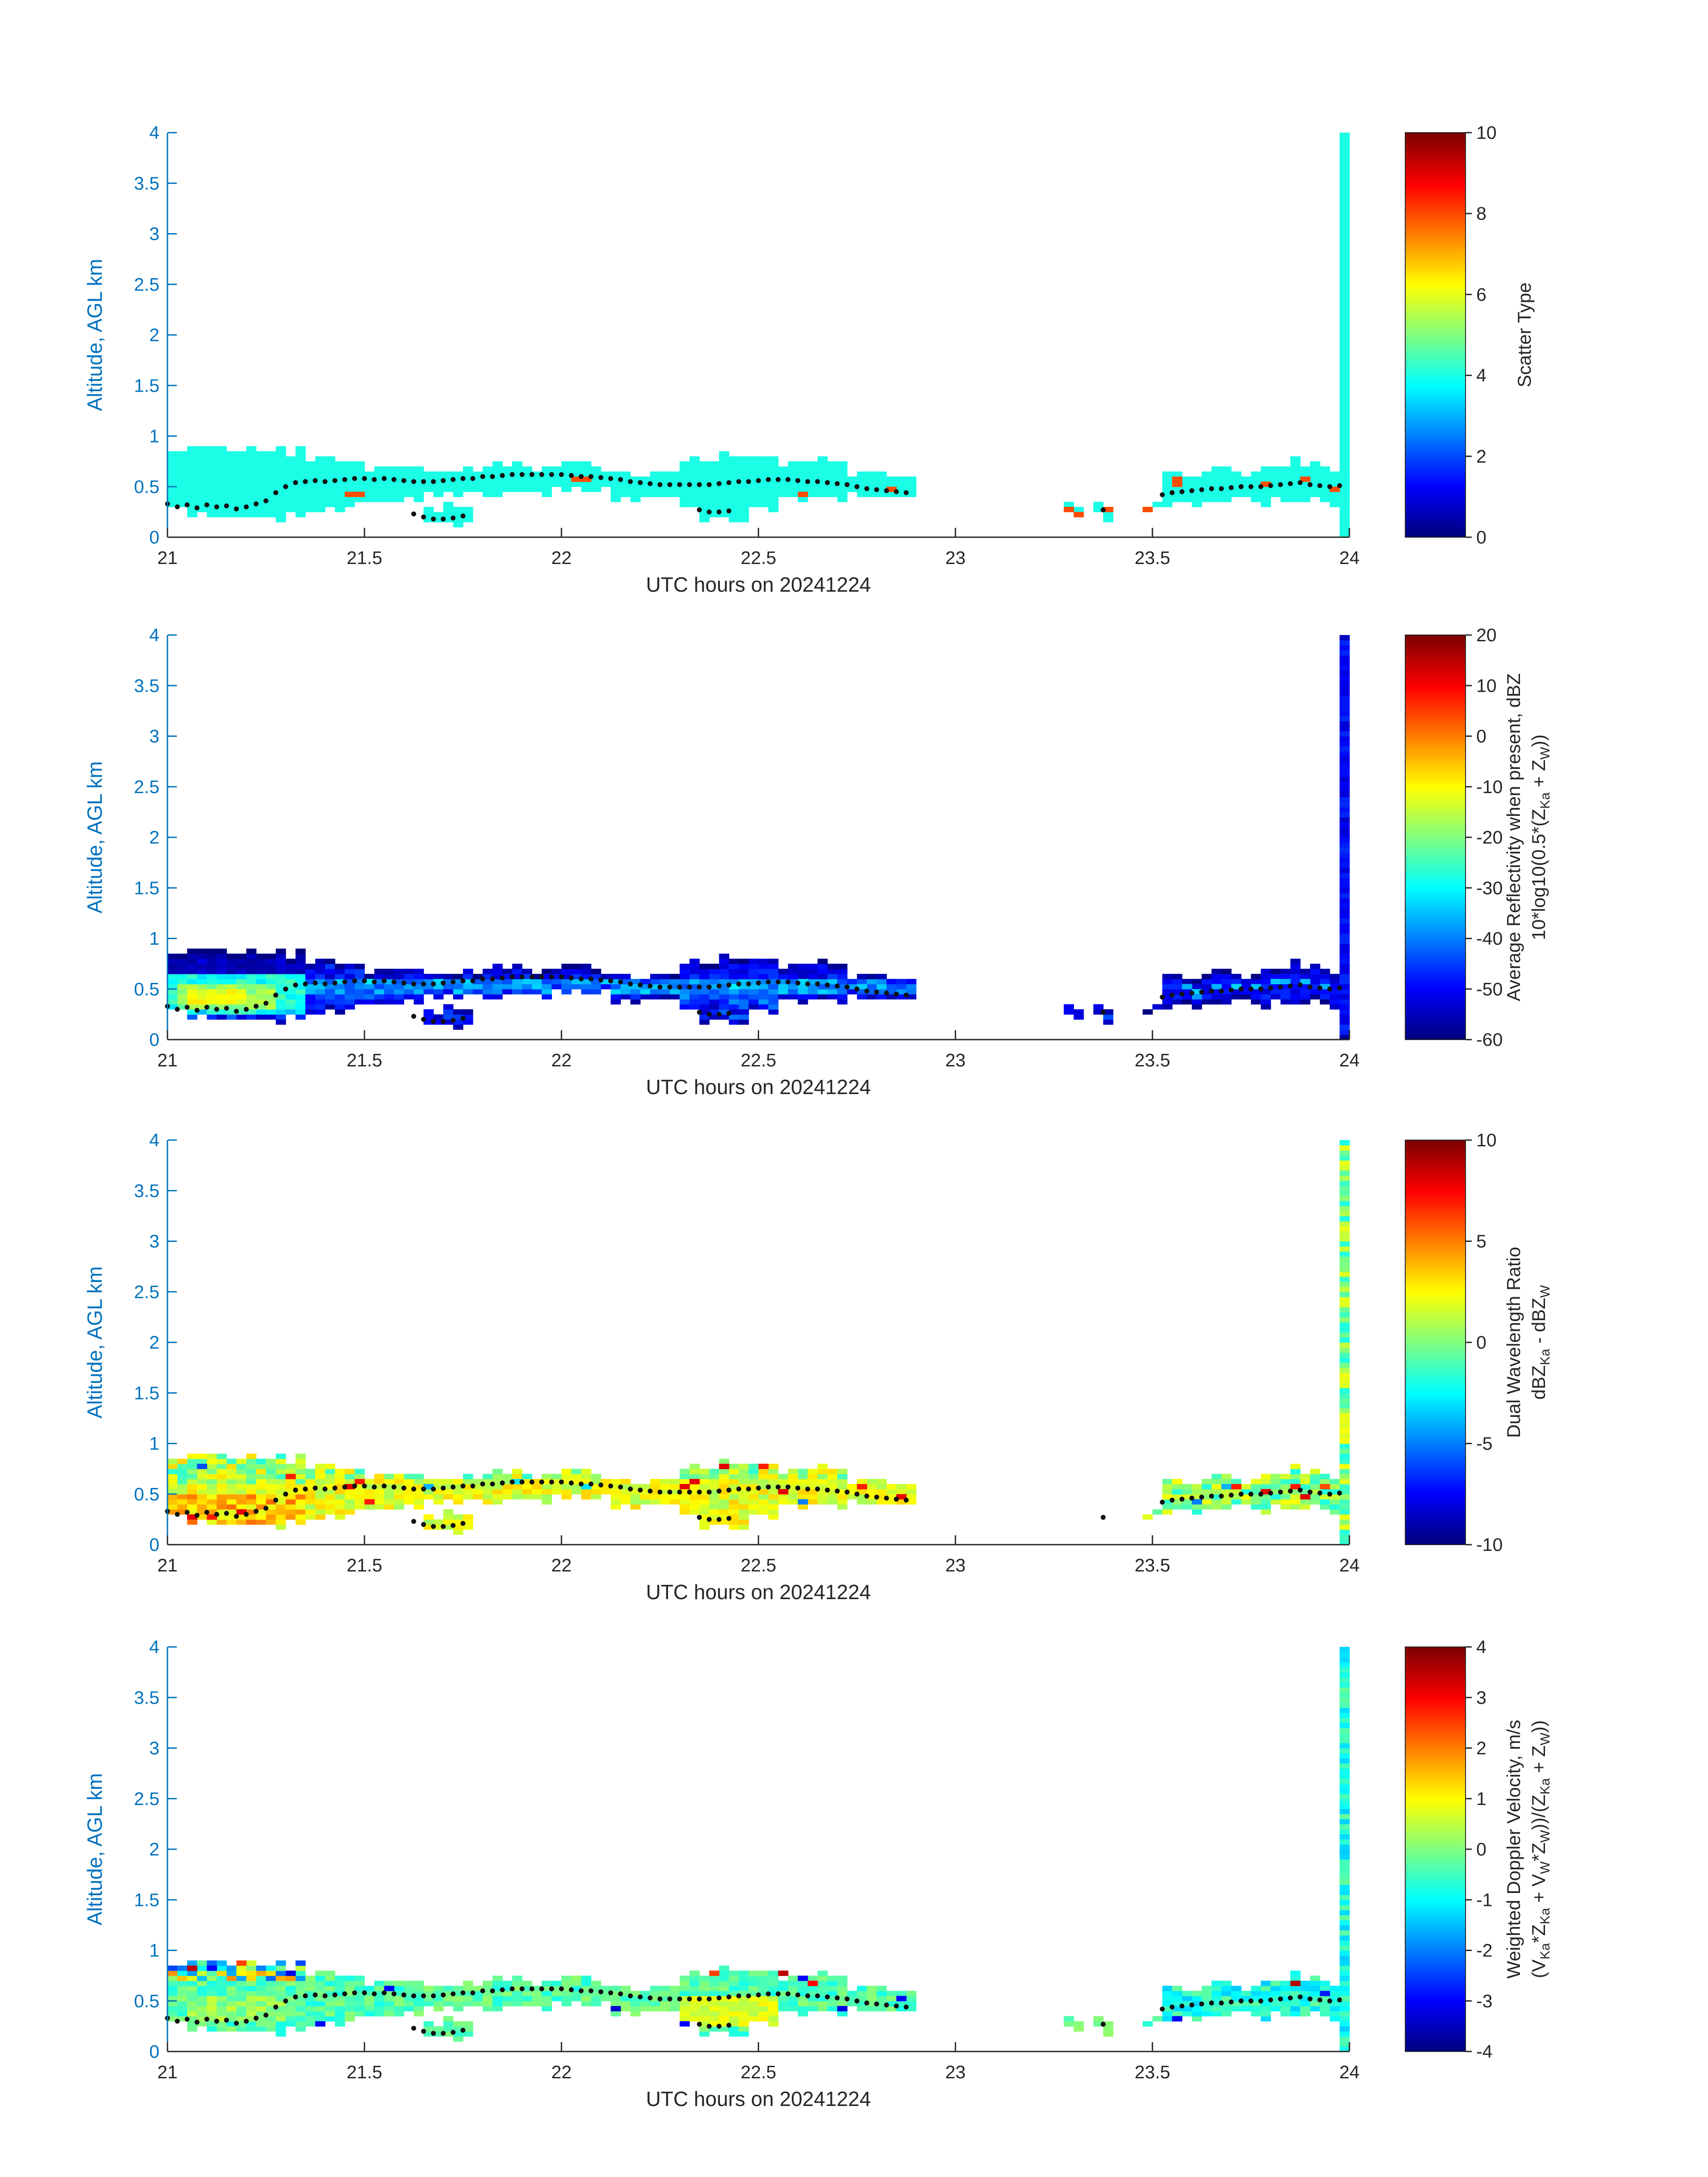 The image size is (1708, 2177). Describe the element at coordinates (1481, 375) in the screenshot. I see `colorbar-tick-label: 4` at that location.